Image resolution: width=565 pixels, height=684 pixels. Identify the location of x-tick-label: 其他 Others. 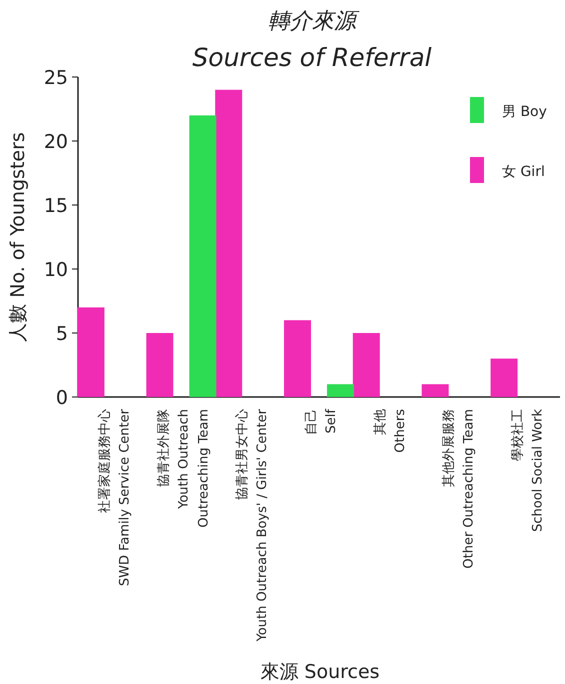
(390, 430).